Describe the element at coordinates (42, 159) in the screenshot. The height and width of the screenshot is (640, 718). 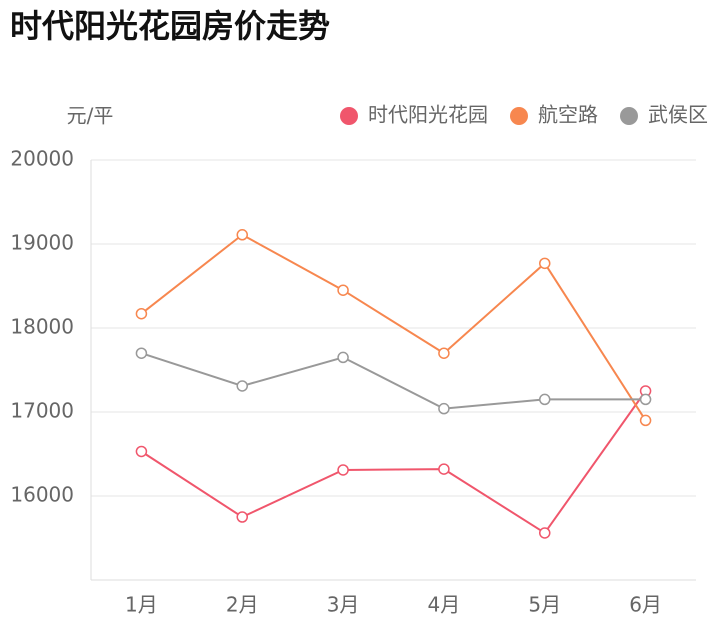
I see `y-tick-label: 20000` at that location.